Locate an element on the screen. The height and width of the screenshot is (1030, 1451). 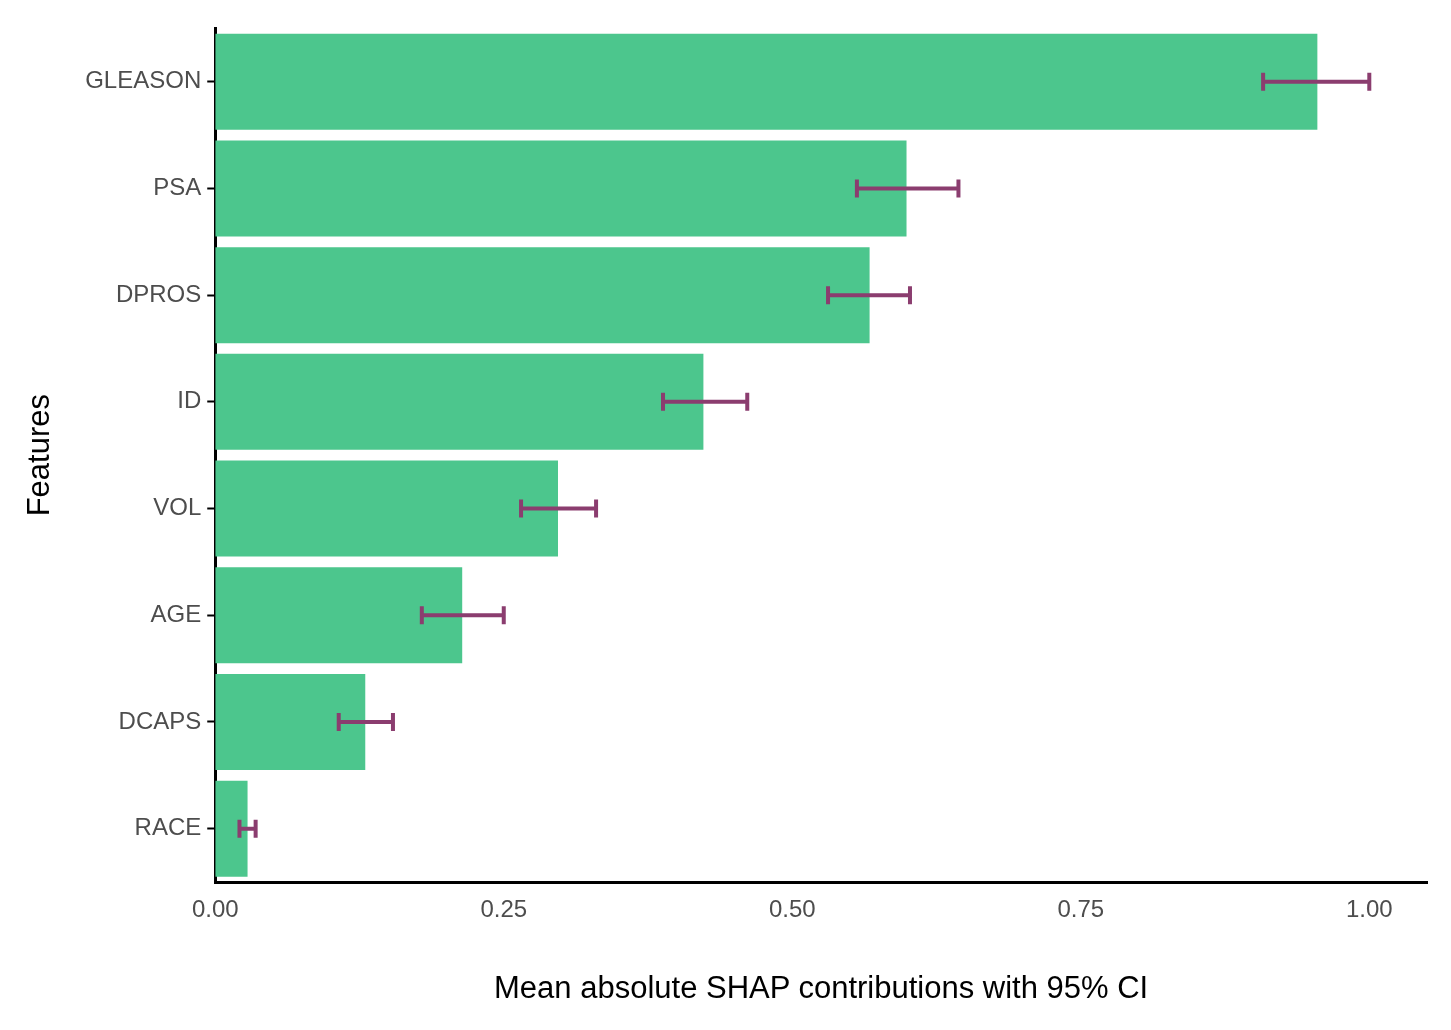
x-tick-label: 0.00 is located at coordinates (215, 909).